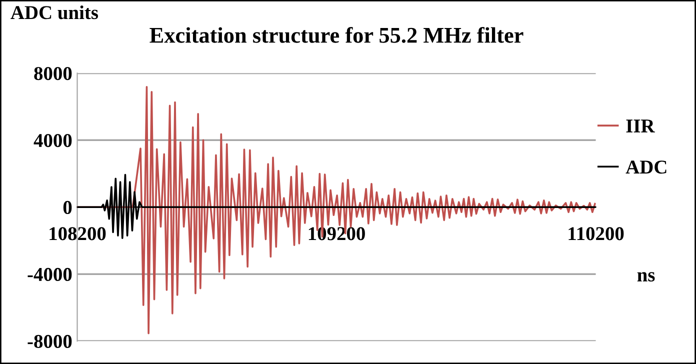 This screenshot has height=364, width=696. I want to click on y-tick-label: -4000, so click(50, 275).